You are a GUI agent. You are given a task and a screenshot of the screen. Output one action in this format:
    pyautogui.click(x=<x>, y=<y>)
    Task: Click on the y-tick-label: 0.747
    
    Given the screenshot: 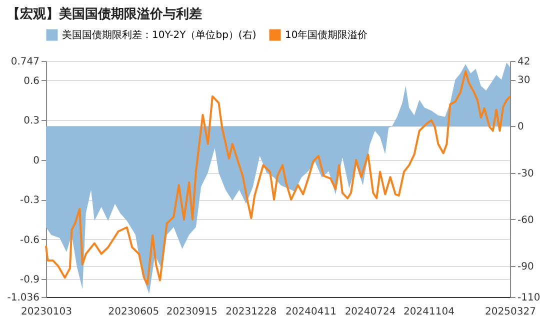 What is the action you would take?
    pyautogui.click(x=25, y=62)
    